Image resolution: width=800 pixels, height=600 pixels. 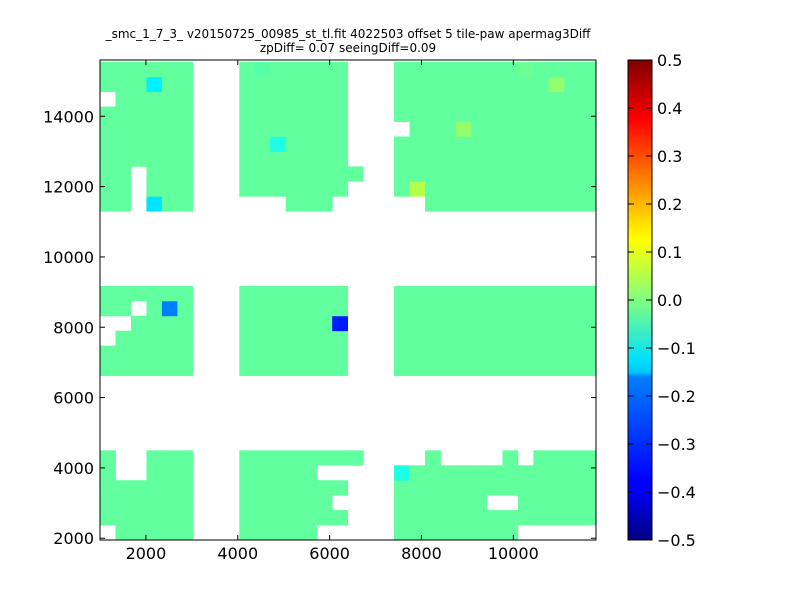 What do you see at coordinates (68, 187) in the screenshot?
I see `y-tick-label: 12000` at bounding box center [68, 187].